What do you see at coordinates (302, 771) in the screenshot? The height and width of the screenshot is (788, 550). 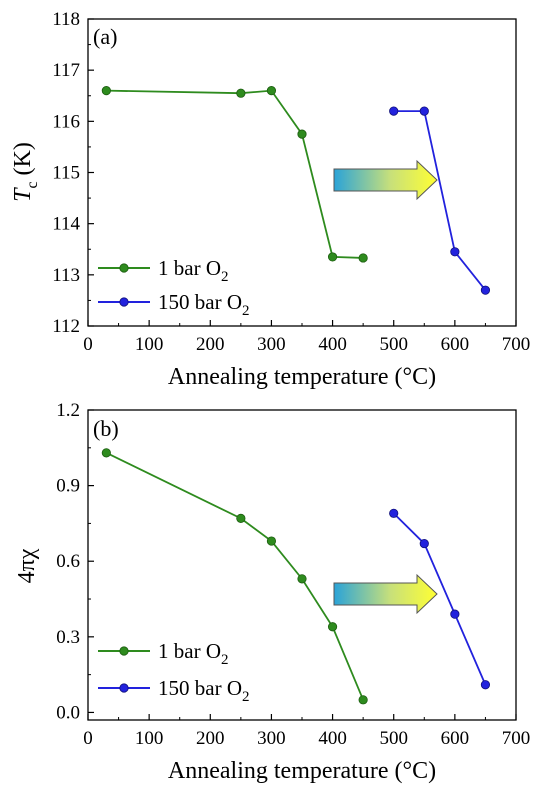 I see `x-axis-label-b: Annealing temperature (°C)` at bounding box center [302, 771].